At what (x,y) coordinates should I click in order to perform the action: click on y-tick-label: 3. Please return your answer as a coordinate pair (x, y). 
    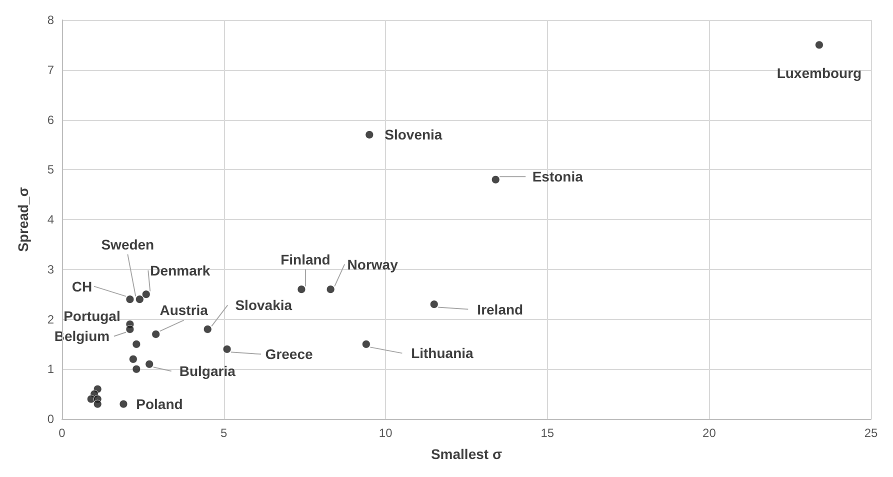
    Looking at the image, I should click on (50, 269).